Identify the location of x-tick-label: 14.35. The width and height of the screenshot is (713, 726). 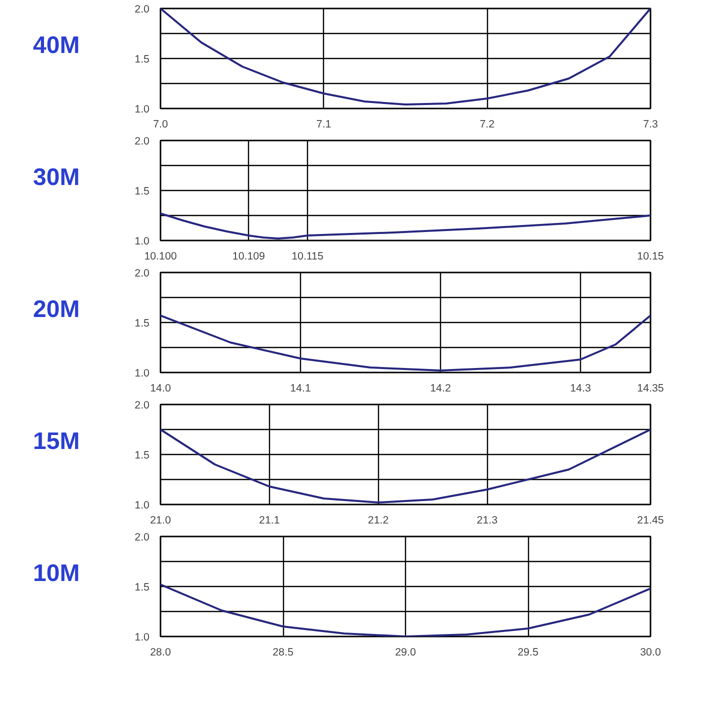
(650, 388).